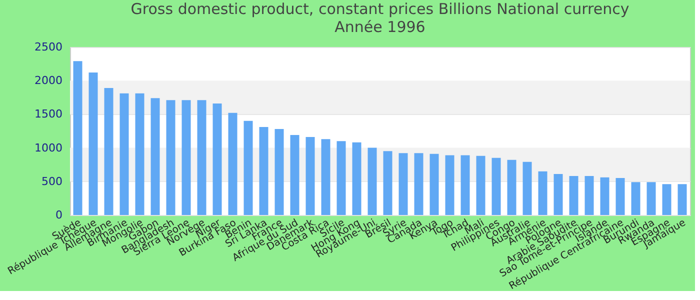  Describe the element at coordinates (380, 27) in the screenshot. I see `chart-subtitle: Année 1996` at that location.